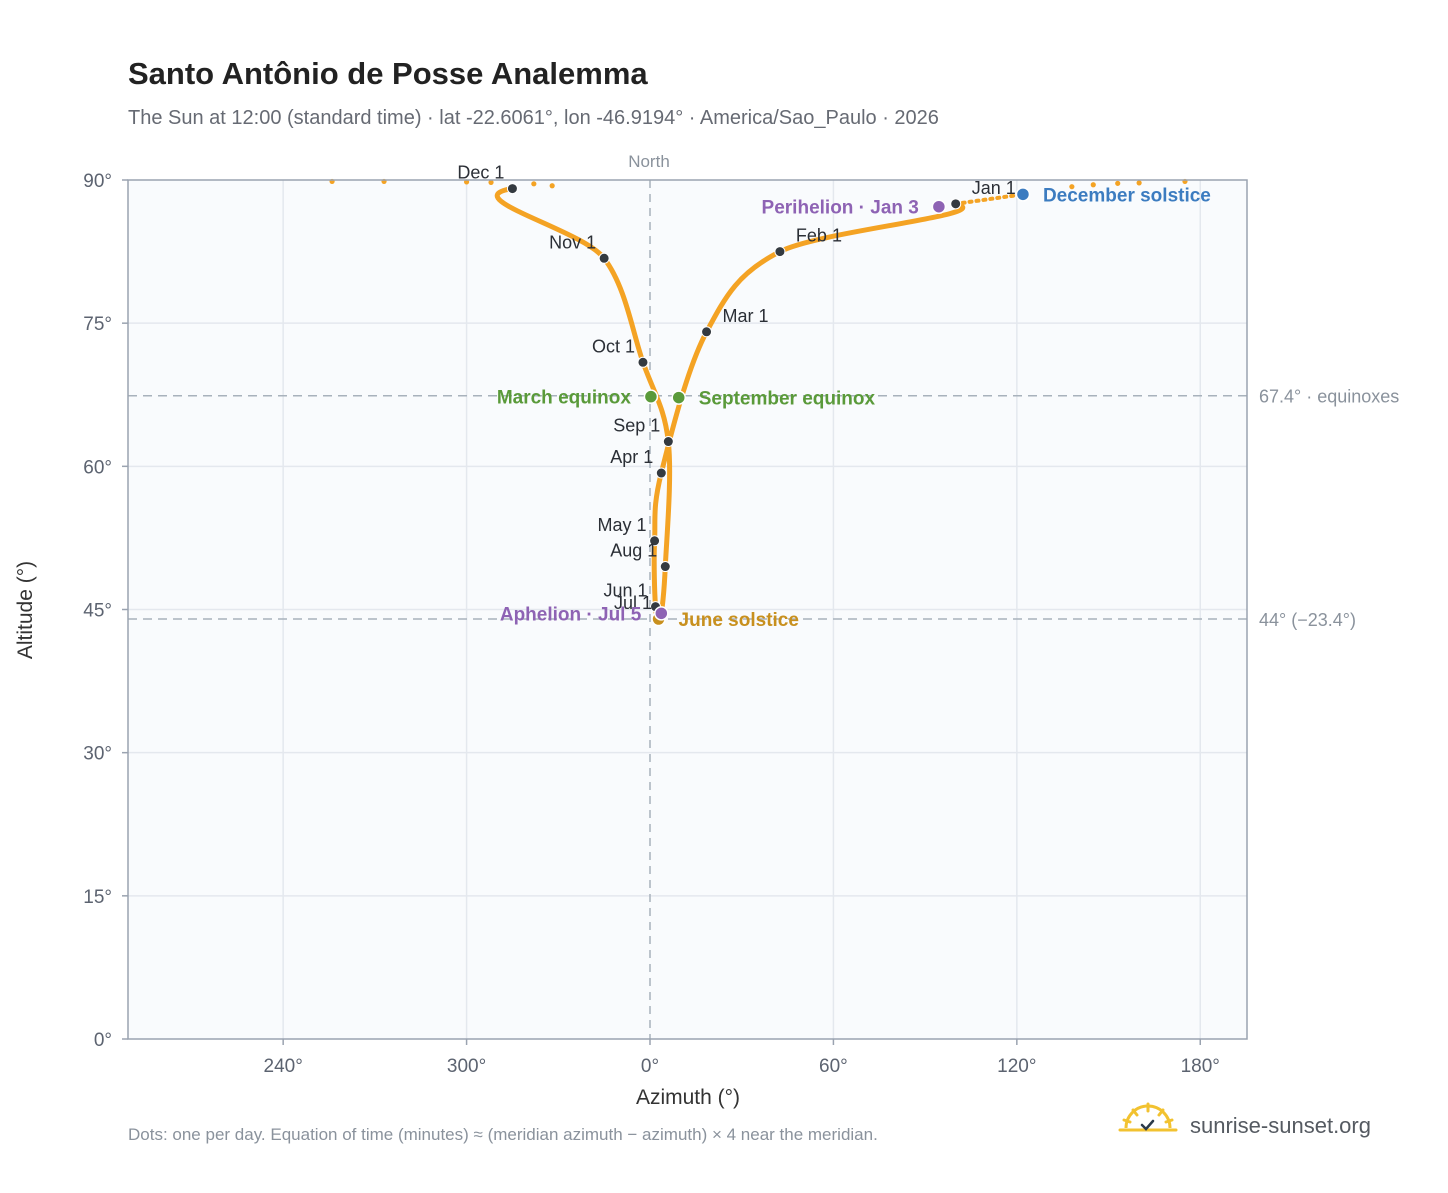 Image resolution: width=1448 pixels, height=1193 pixels. Describe the element at coordinates (103, 1040) in the screenshot. I see `y-tick-label: 0°` at that location.